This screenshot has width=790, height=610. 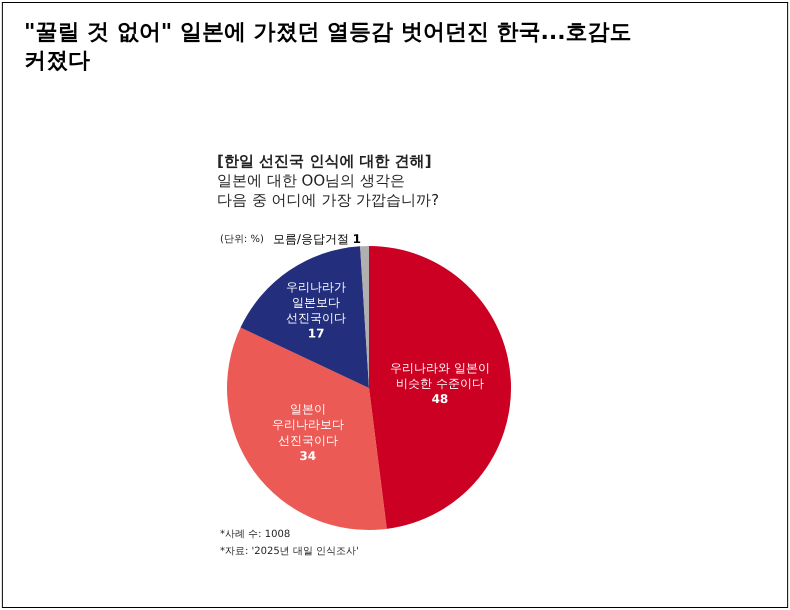 I want to click on text: (단위: %), so click(x=242, y=239).